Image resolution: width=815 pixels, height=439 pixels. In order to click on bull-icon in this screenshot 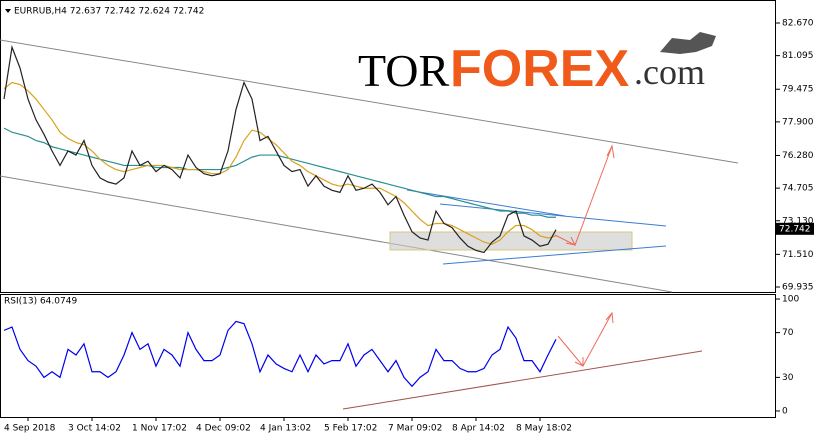, I will do `click(688, 43)`.